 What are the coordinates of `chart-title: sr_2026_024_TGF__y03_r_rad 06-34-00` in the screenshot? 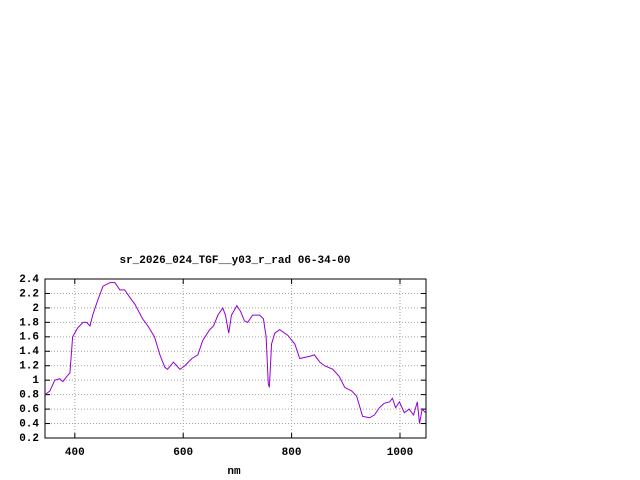 It's located at (234, 261).